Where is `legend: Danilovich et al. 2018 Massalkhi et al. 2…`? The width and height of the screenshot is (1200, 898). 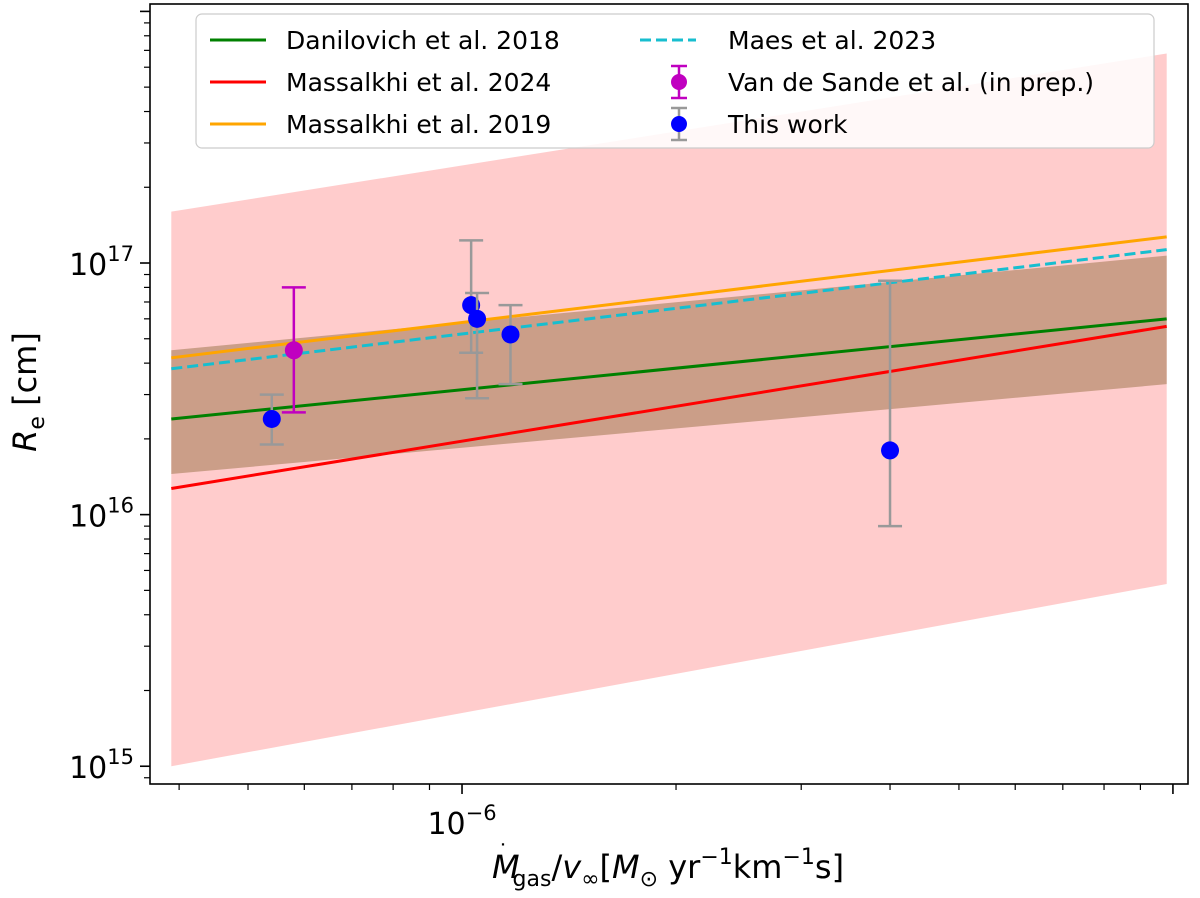 legend: Danilovich et al. 2018 Massalkhi et al. 2… is located at coordinates (675, 81).